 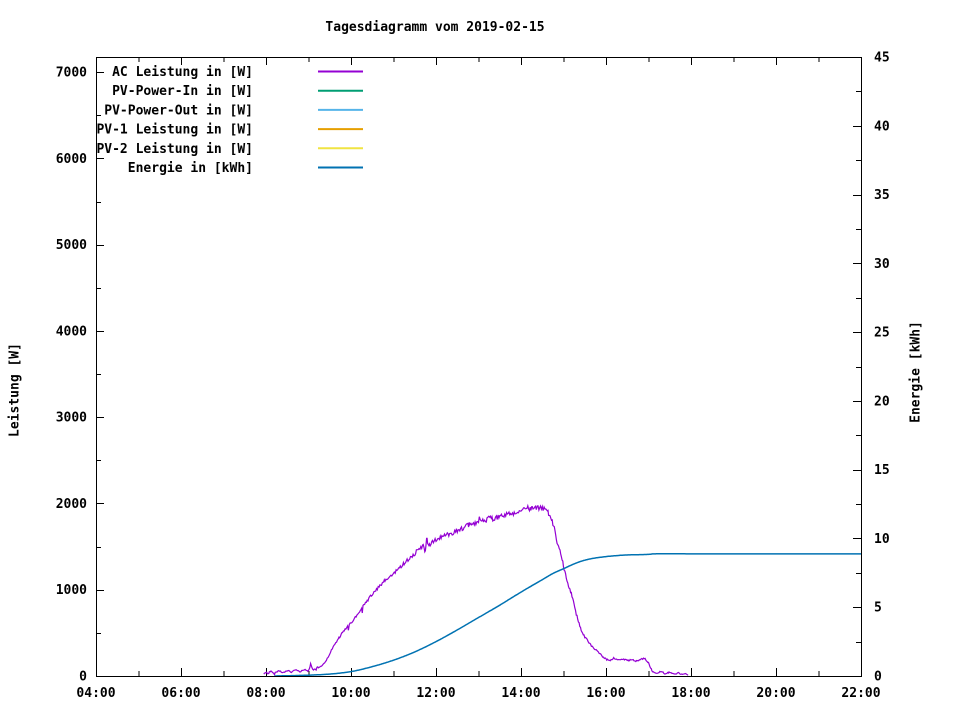 What do you see at coordinates (882, 539) in the screenshot?
I see `y-right-tick-label: 10` at bounding box center [882, 539].